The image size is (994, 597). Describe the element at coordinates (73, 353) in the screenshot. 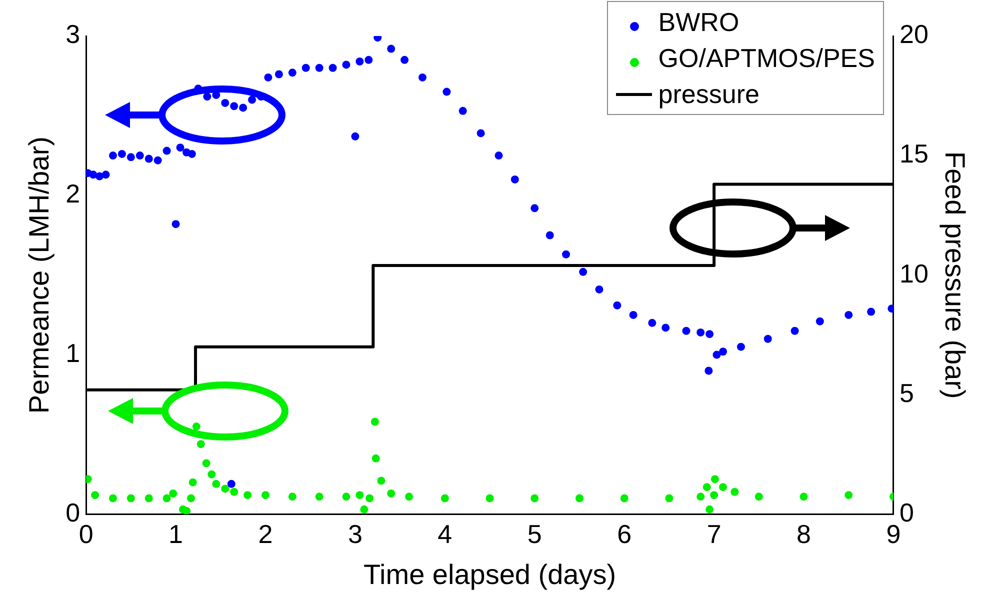

I see `y-tick-label: 1` at that location.